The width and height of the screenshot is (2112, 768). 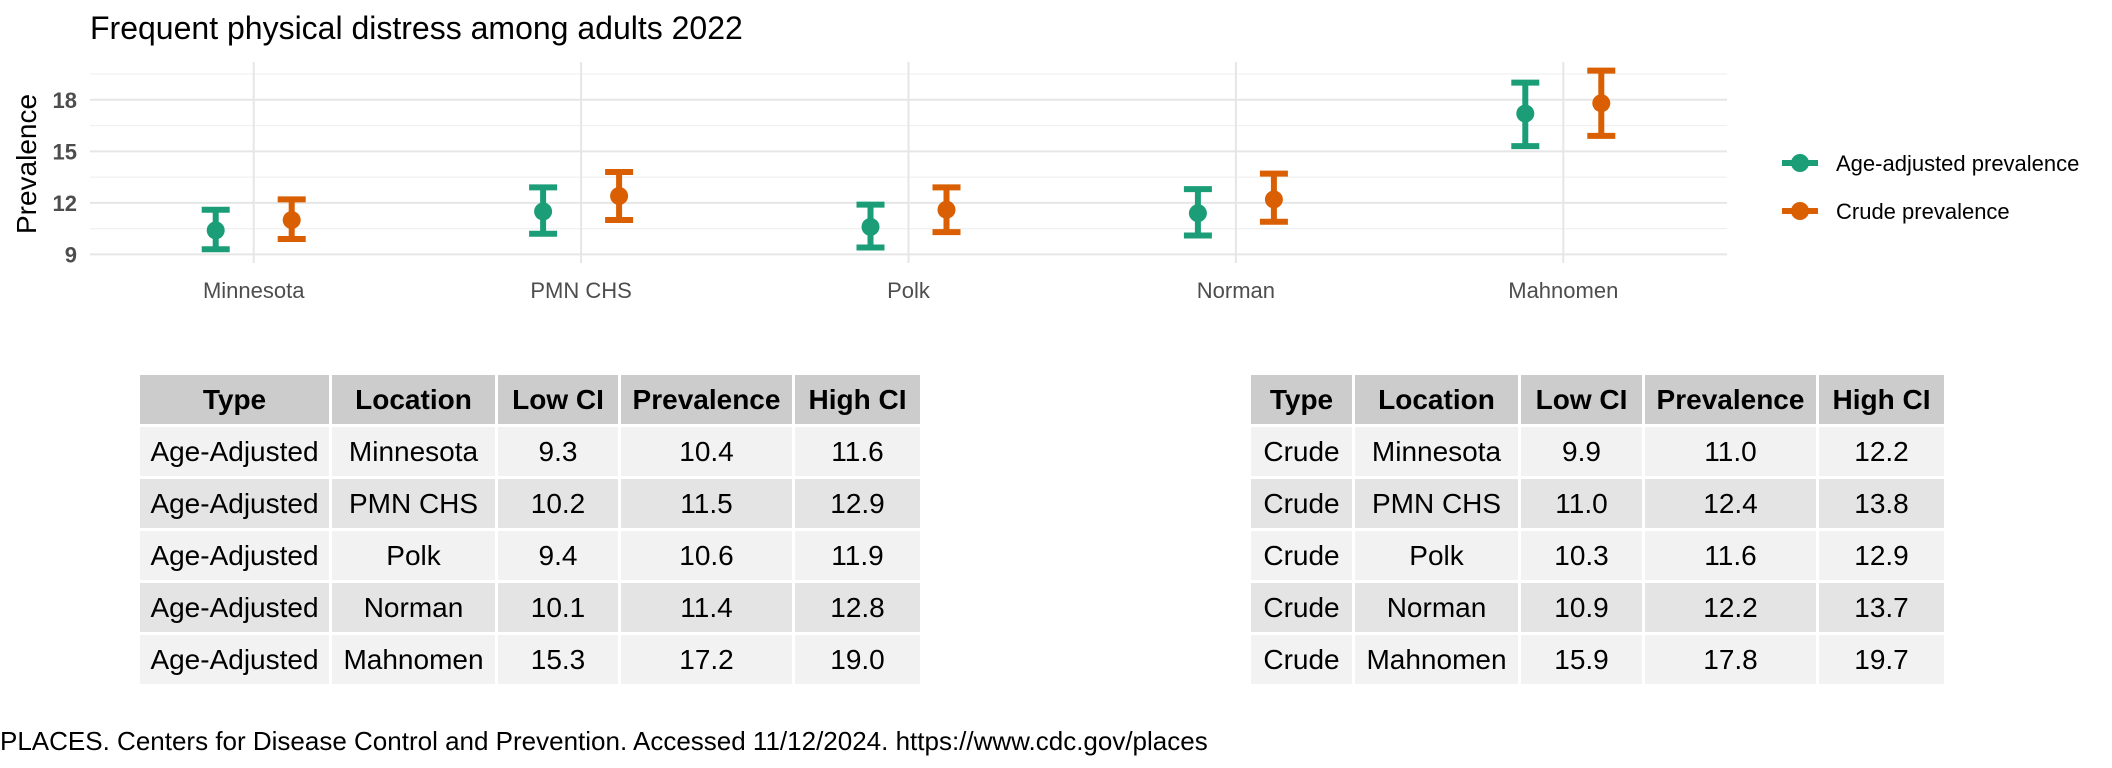 I want to click on table-row: Crude PMN CHS 11.0 12.4 13.8, so click(x=1597, y=503).